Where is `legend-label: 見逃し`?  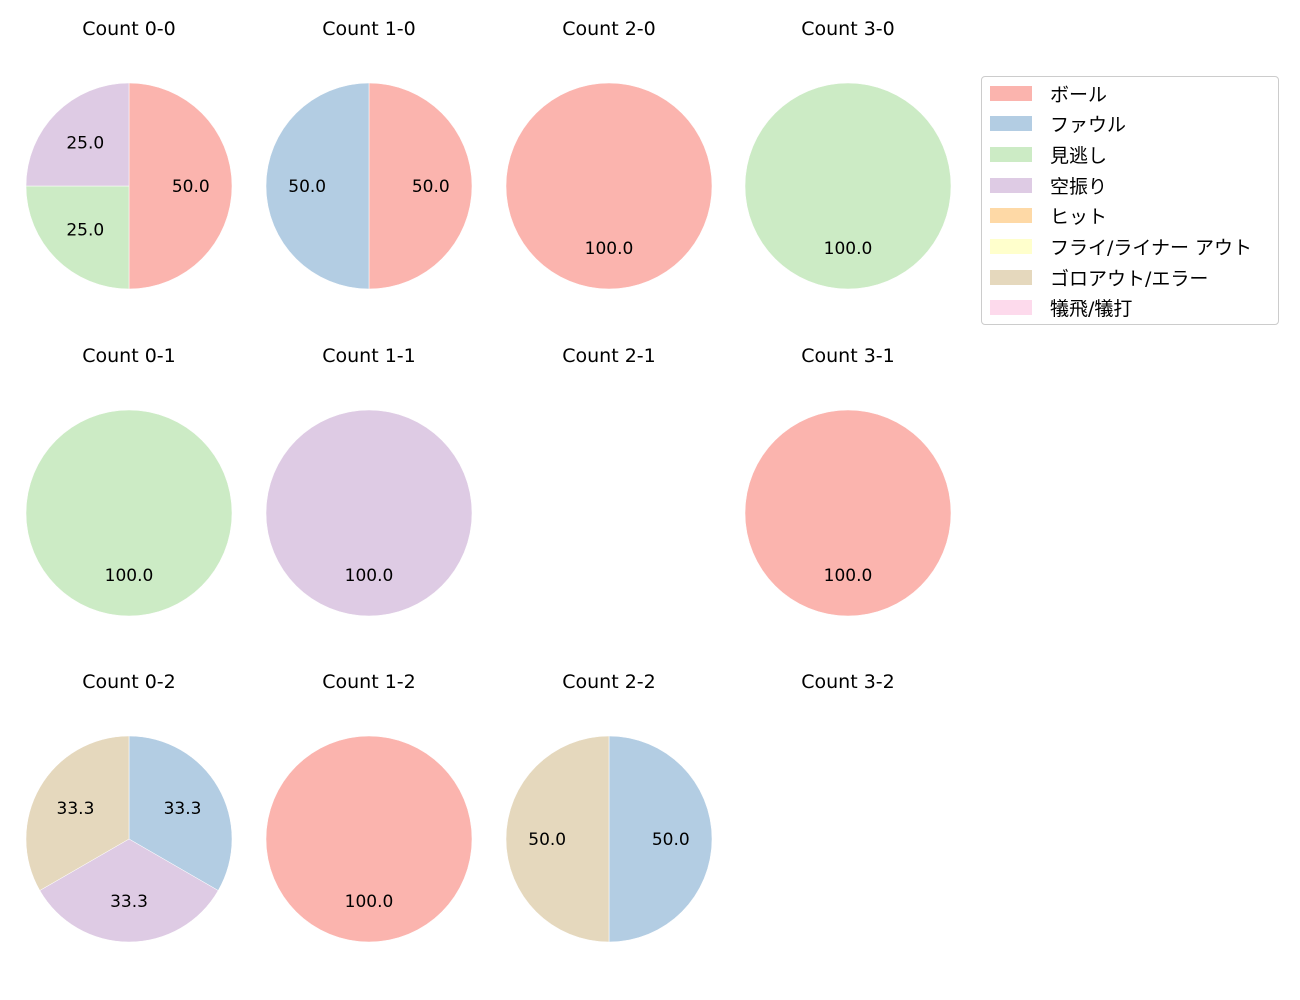 legend-label: 見逃し is located at coordinates (1079, 155).